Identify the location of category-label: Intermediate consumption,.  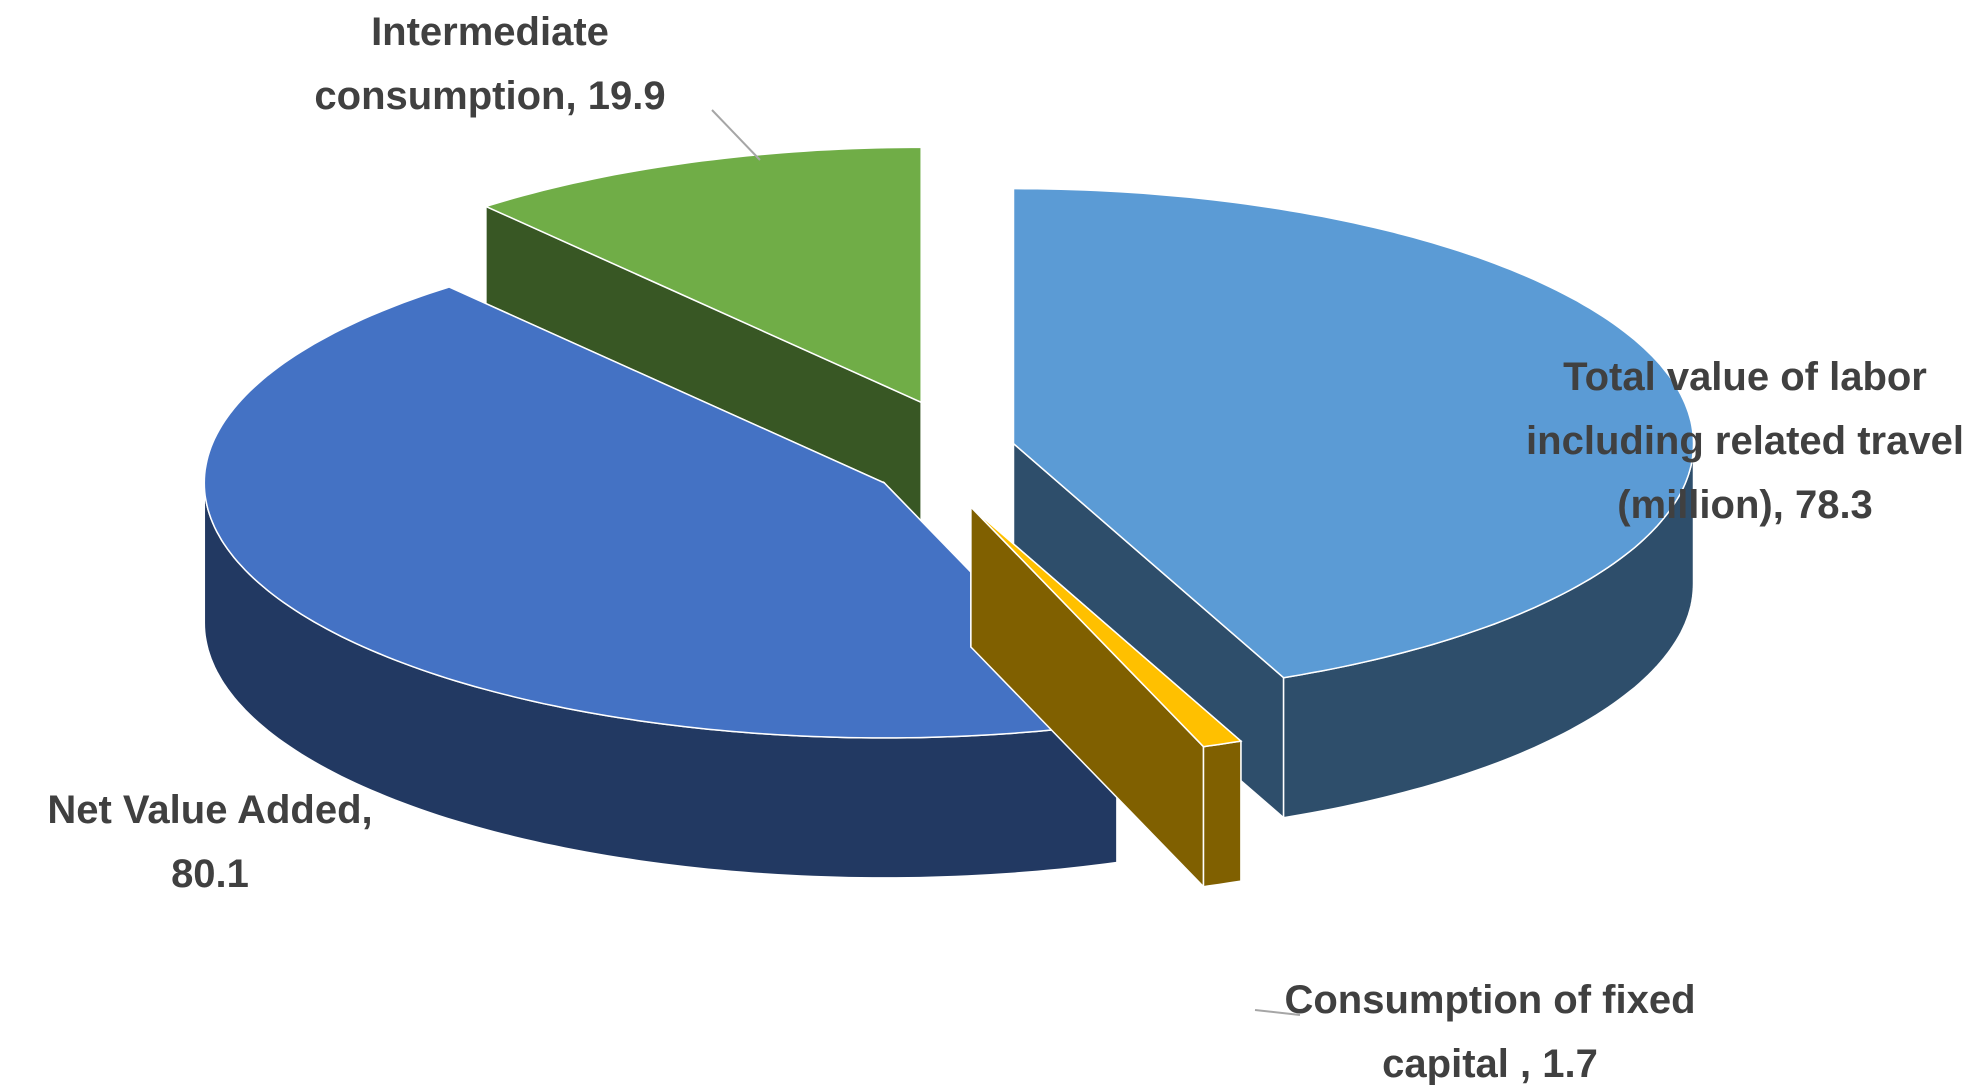
(461, 64).